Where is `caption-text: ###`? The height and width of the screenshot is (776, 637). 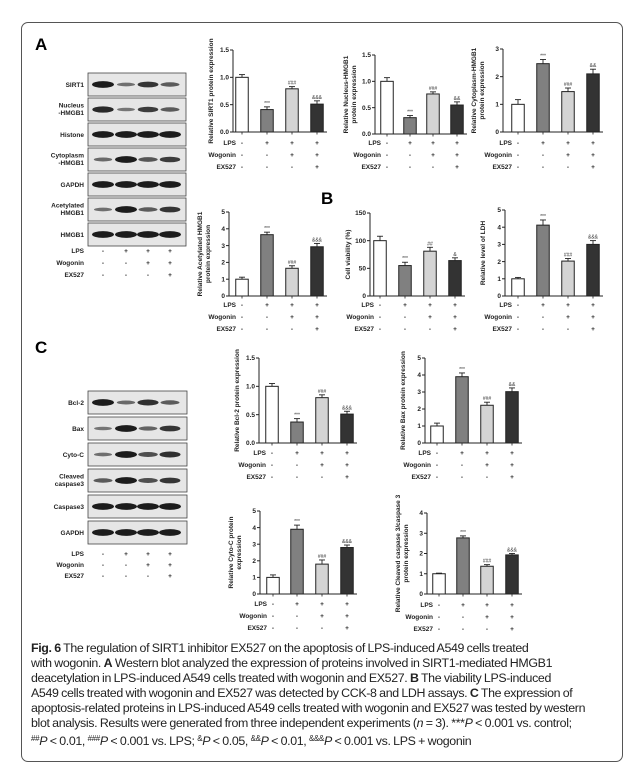
caption-text: ### is located at coordinates (94, 738).